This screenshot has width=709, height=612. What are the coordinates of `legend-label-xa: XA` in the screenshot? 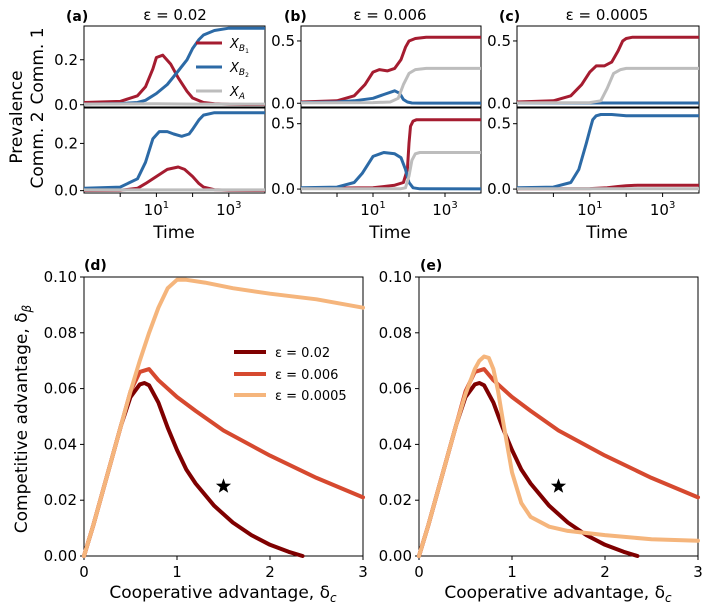 It's located at (237, 93).